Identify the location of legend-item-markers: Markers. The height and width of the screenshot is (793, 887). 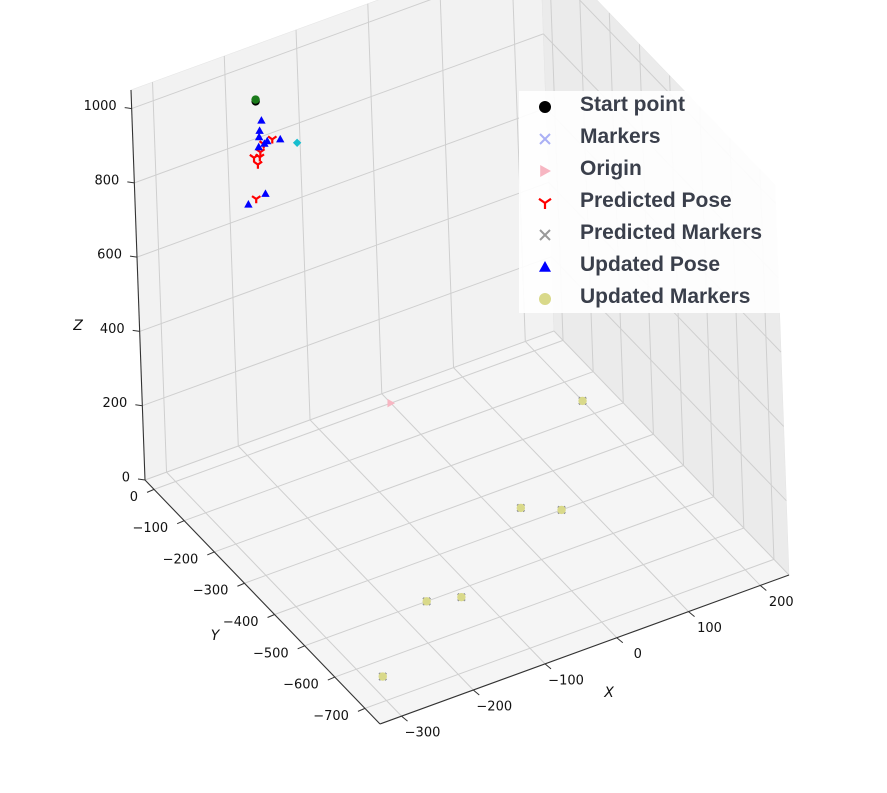
(657, 139).